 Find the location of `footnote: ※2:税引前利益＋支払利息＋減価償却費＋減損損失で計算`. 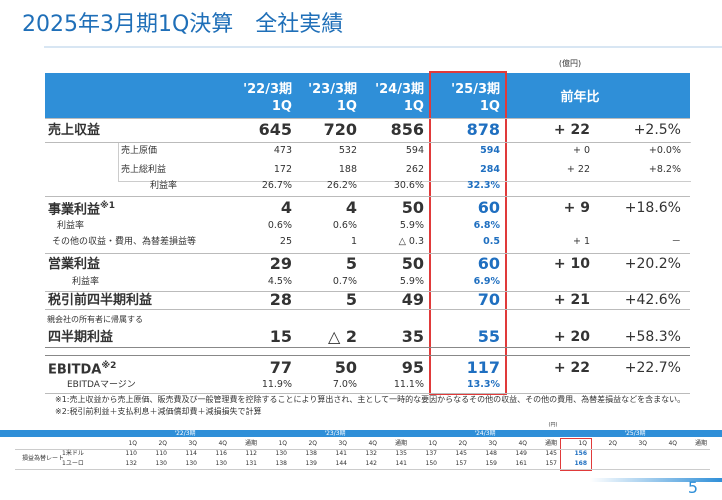

footnote: ※2:税引前利益＋支払利息＋減価償却費＋減損損失で計算 is located at coordinates (158, 411).